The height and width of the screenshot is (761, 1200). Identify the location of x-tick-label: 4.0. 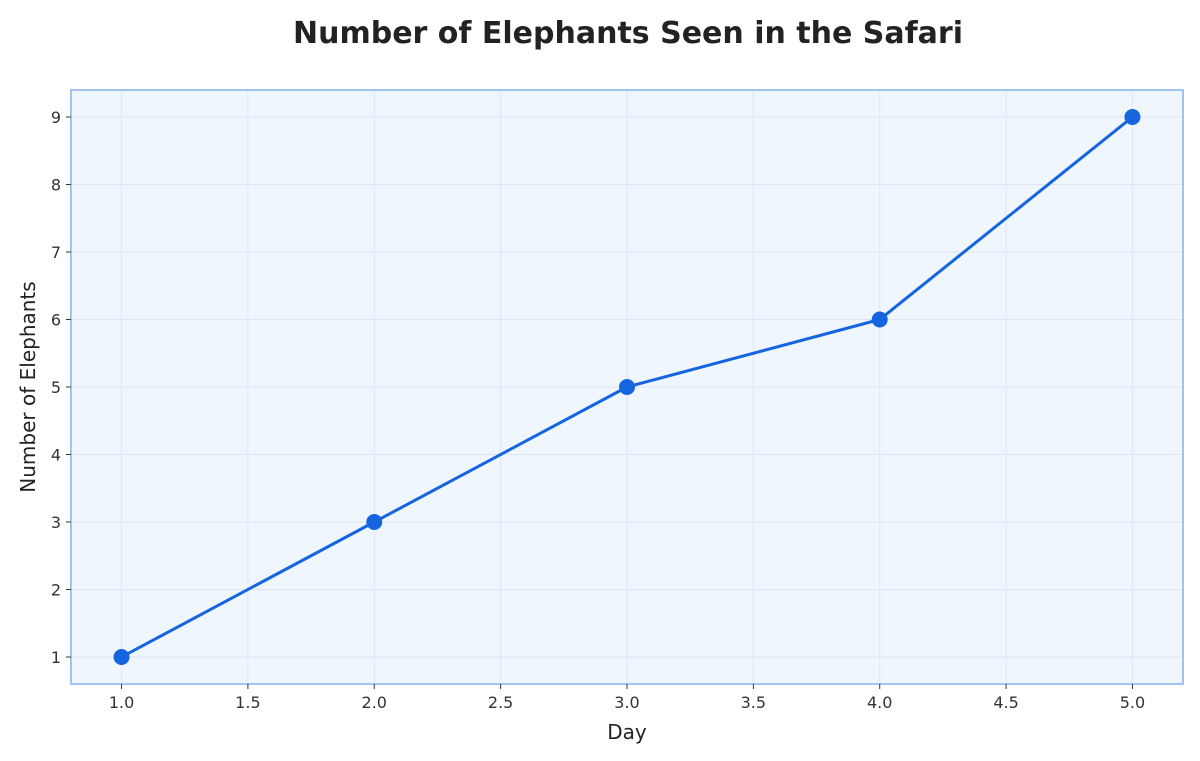
(879, 702).